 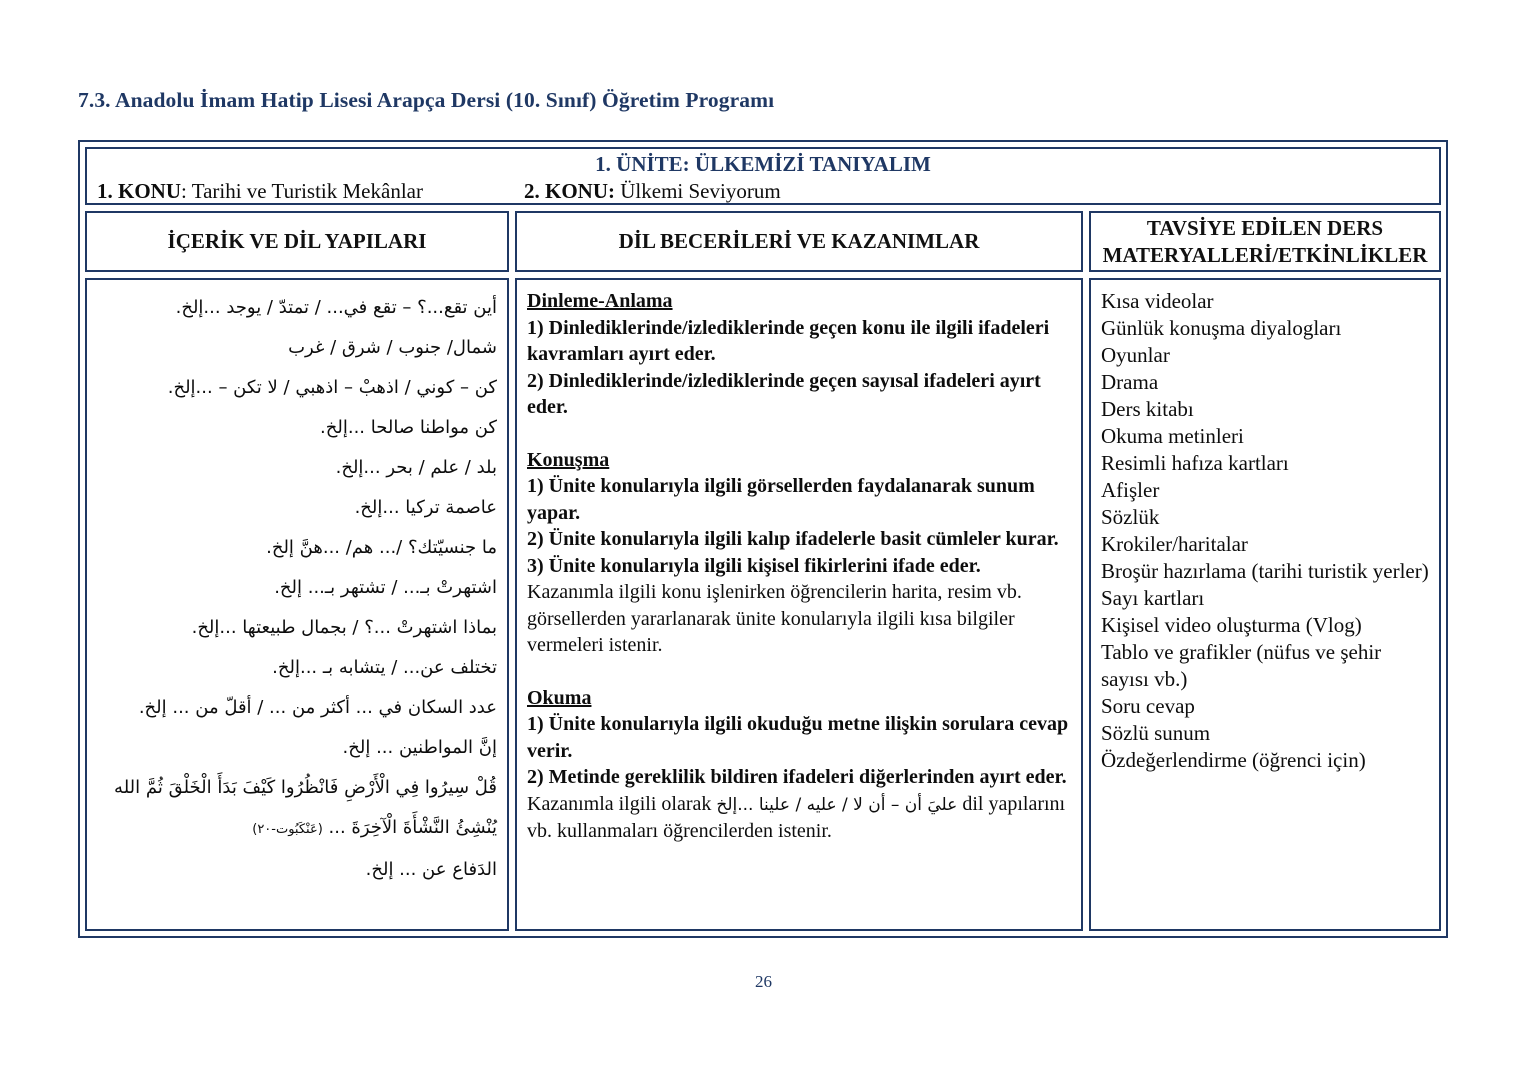 What do you see at coordinates (384, 667) in the screenshot?
I see `arabic-line: تختلف عن... / يتشابه بـ ...إلخ.` at bounding box center [384, 667].